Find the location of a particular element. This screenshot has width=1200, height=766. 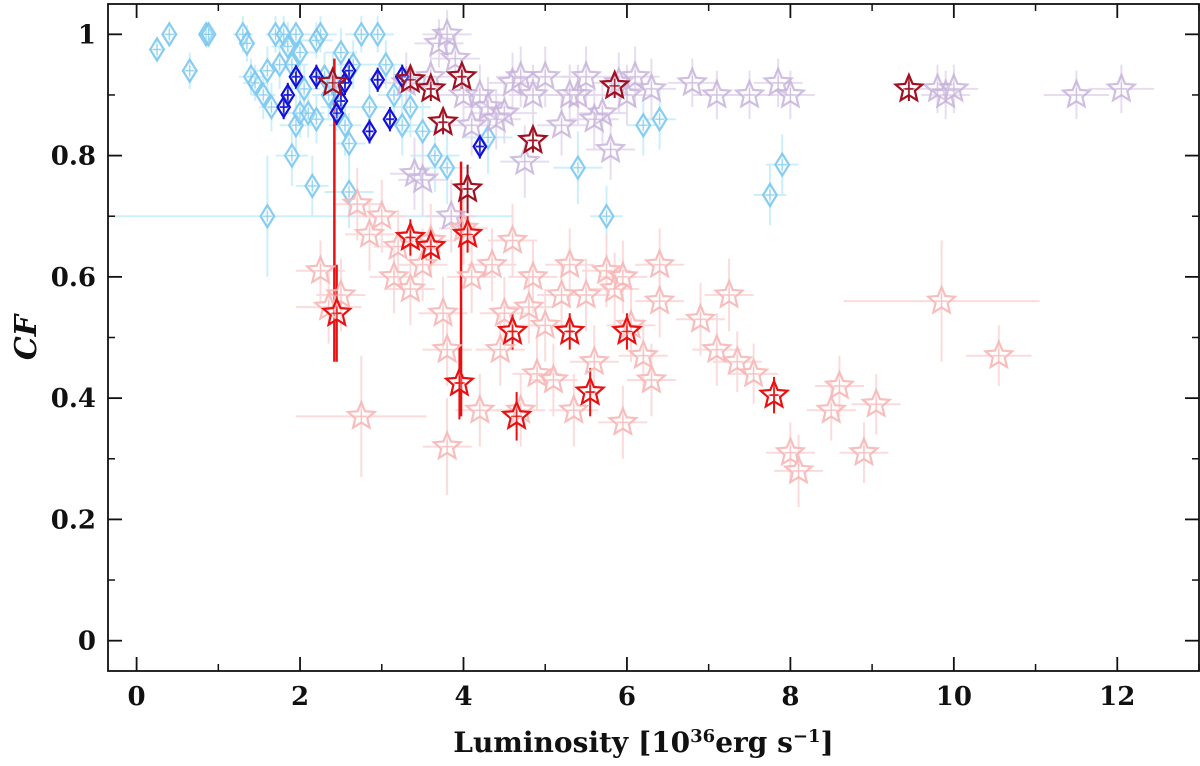

y-tick-label: 0.8 is located at coordinates (73, 157).